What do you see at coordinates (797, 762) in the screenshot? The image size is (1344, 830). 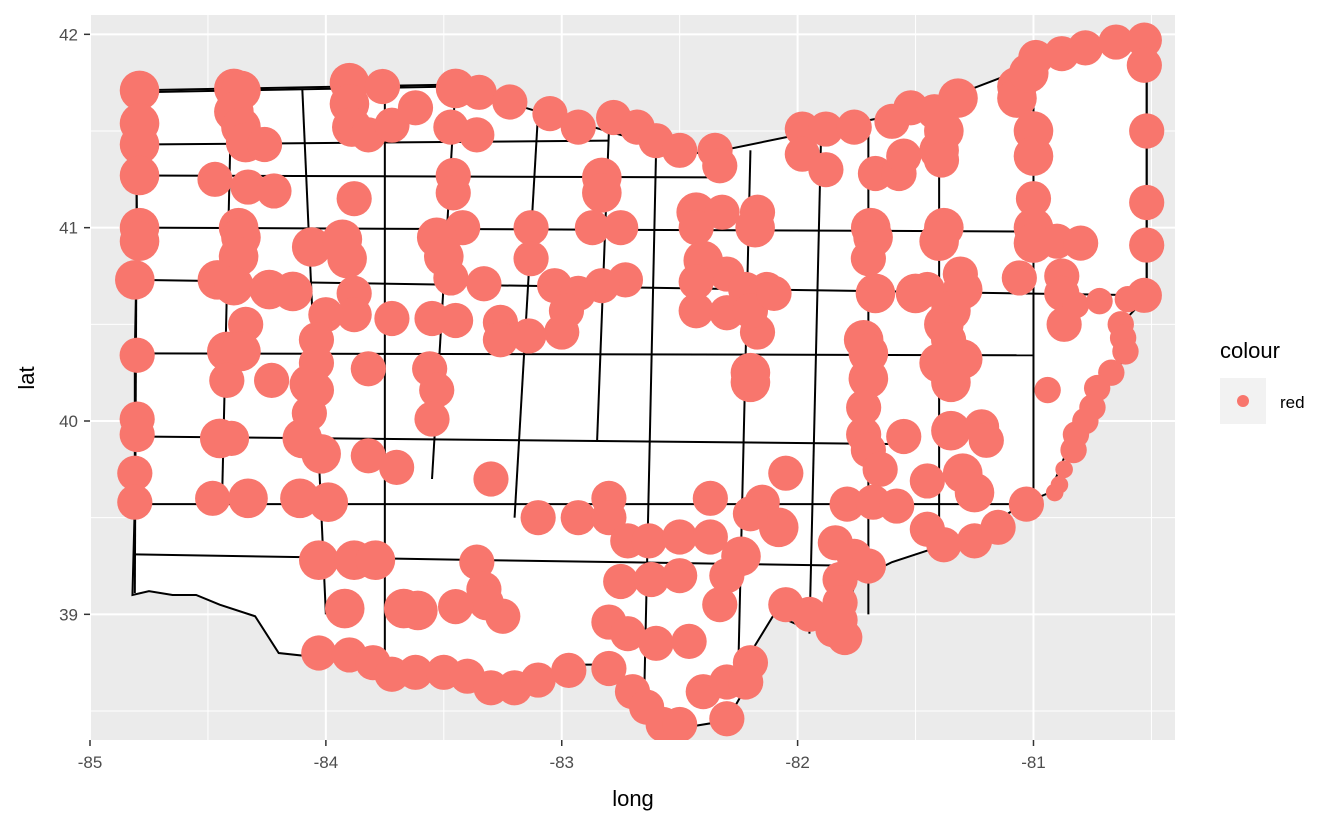 I see `x-tick-label: -82` at bounding box center [797, 762].